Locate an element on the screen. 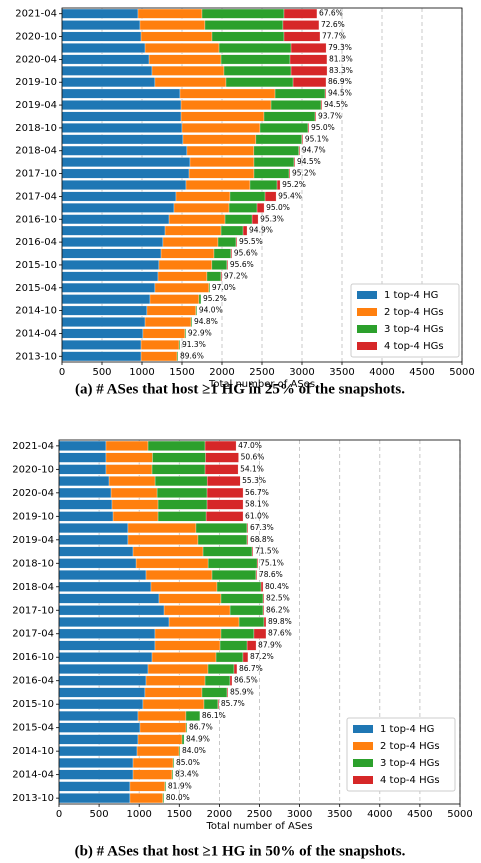 Image resolution: width=481 pixels, height=863 pixels. bar-label: 87.9% is located at coordinates (270, 644).